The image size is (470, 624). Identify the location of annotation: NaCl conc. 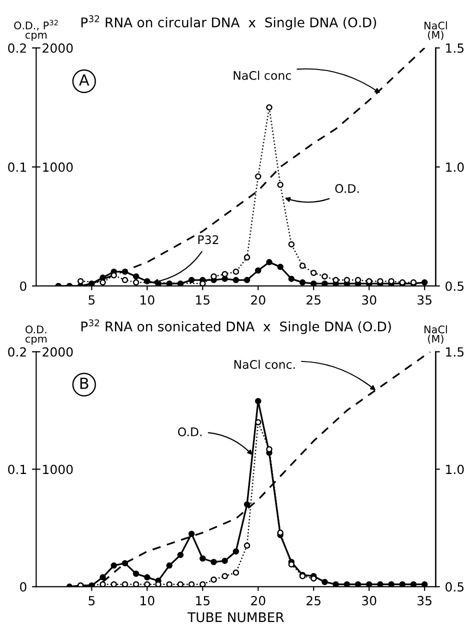
(262, 75).